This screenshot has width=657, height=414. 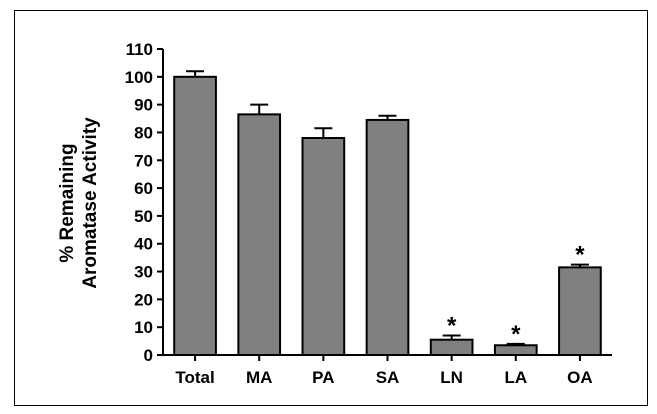 I want to click on y-tick-label: 100, so click(x=139, y=77).